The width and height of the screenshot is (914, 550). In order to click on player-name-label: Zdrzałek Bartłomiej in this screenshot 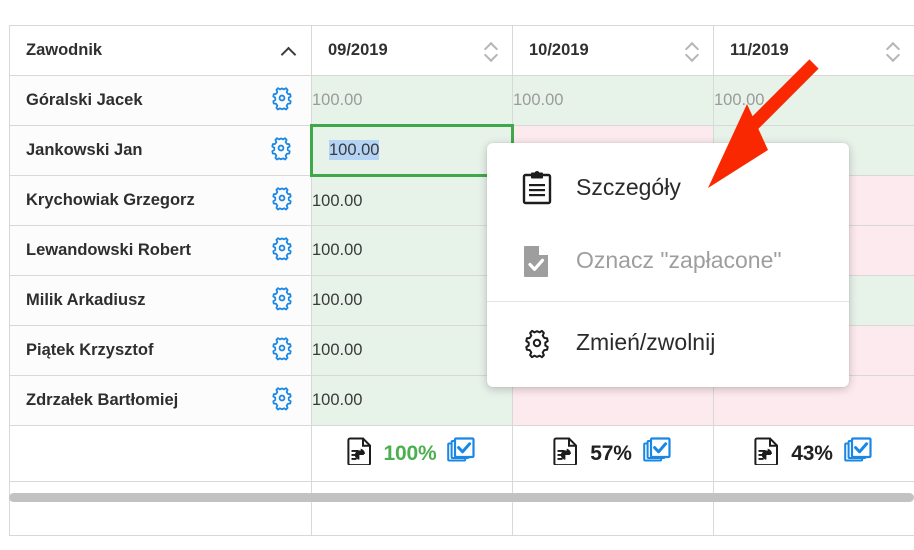, I will do `click(102, 400)`.